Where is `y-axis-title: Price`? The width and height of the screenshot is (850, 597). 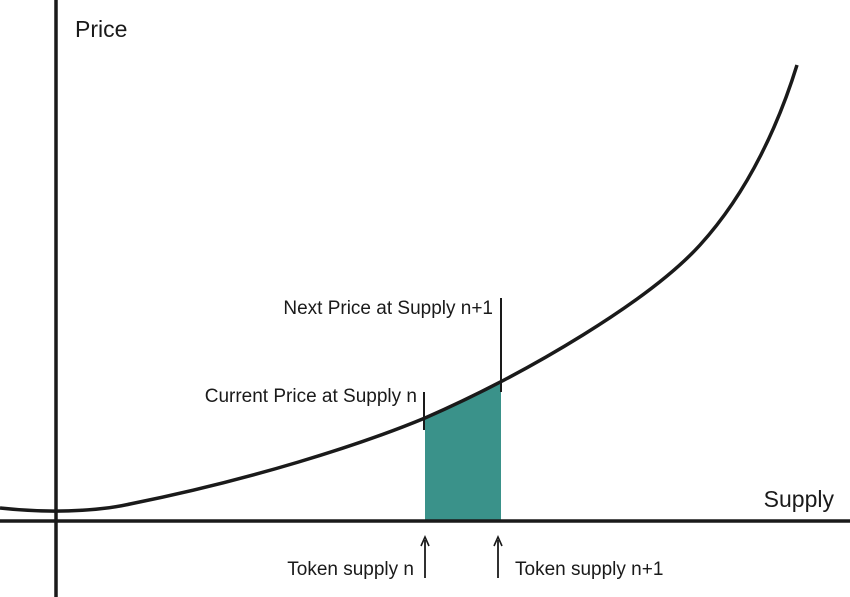 y-axis-title: Price is located at coordinates (101, 29).